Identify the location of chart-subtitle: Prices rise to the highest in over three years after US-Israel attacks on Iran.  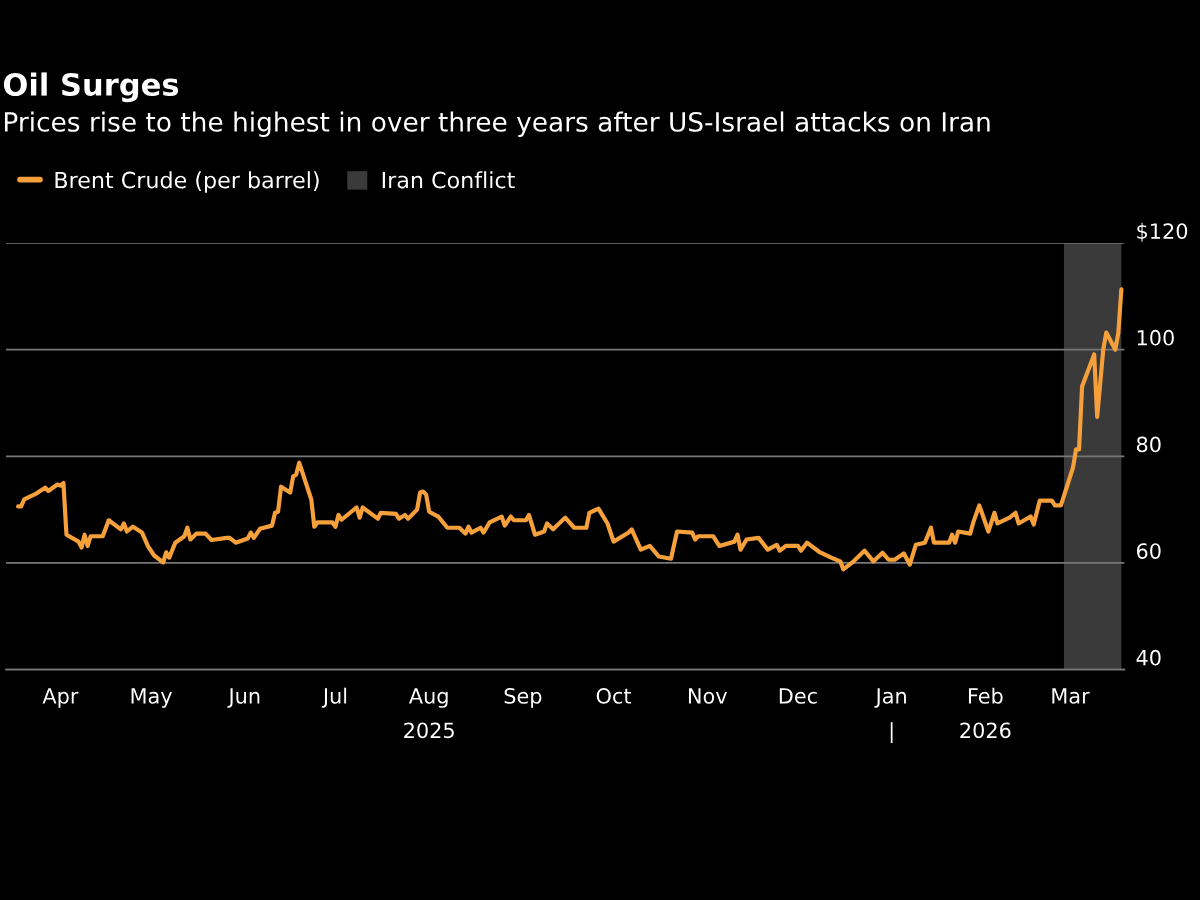
(497, 124).